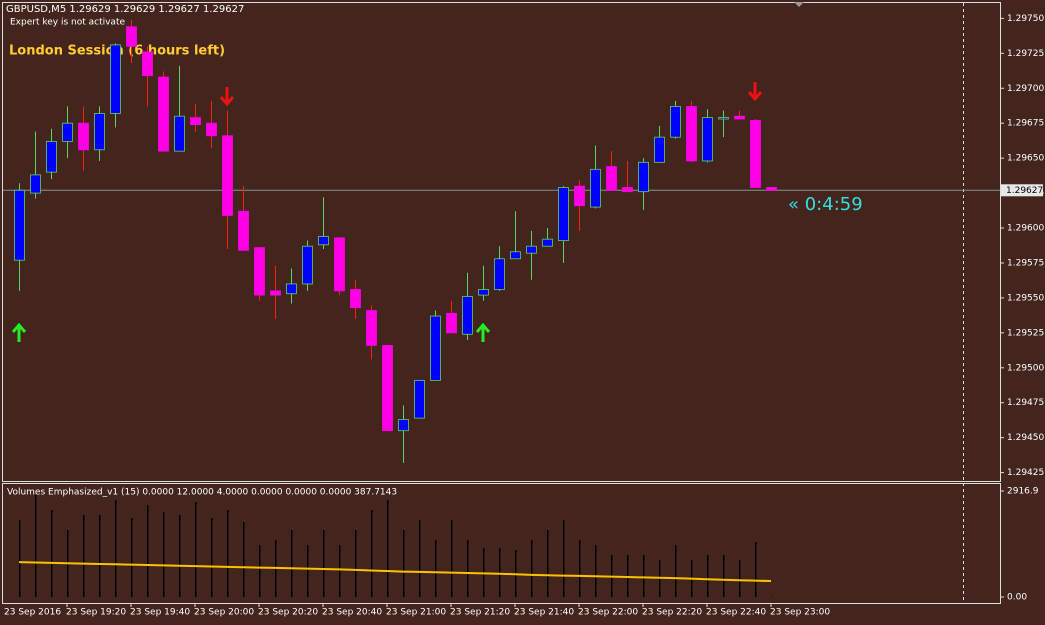 This screenshot has height=625, width=1045. What do you see at coordinates (736, 613) in the screenshot?
I see `x-tick-label: 23 Sep 22:40` at bounding box center [736, 613].